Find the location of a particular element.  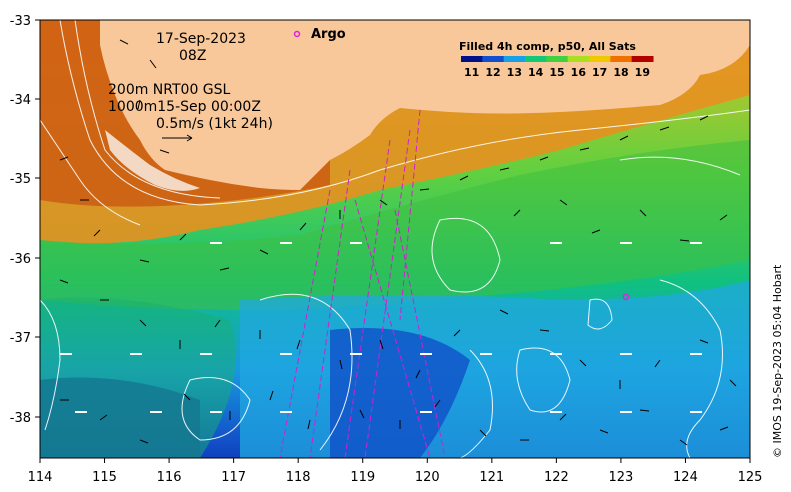

x-tick-label: 121 is located at coordinates (491, 477).